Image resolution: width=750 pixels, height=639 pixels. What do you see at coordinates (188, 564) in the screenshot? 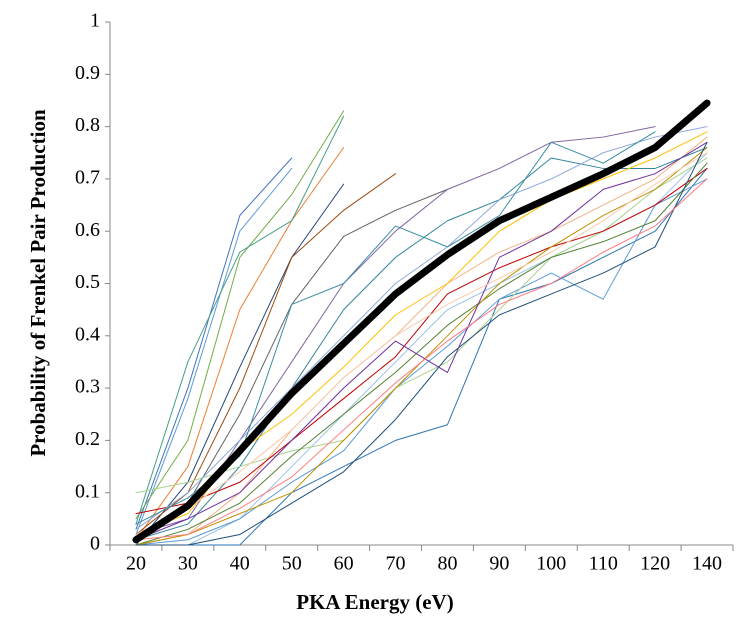
I see `x-tick-label: 30` at bounding box center [188, 564].